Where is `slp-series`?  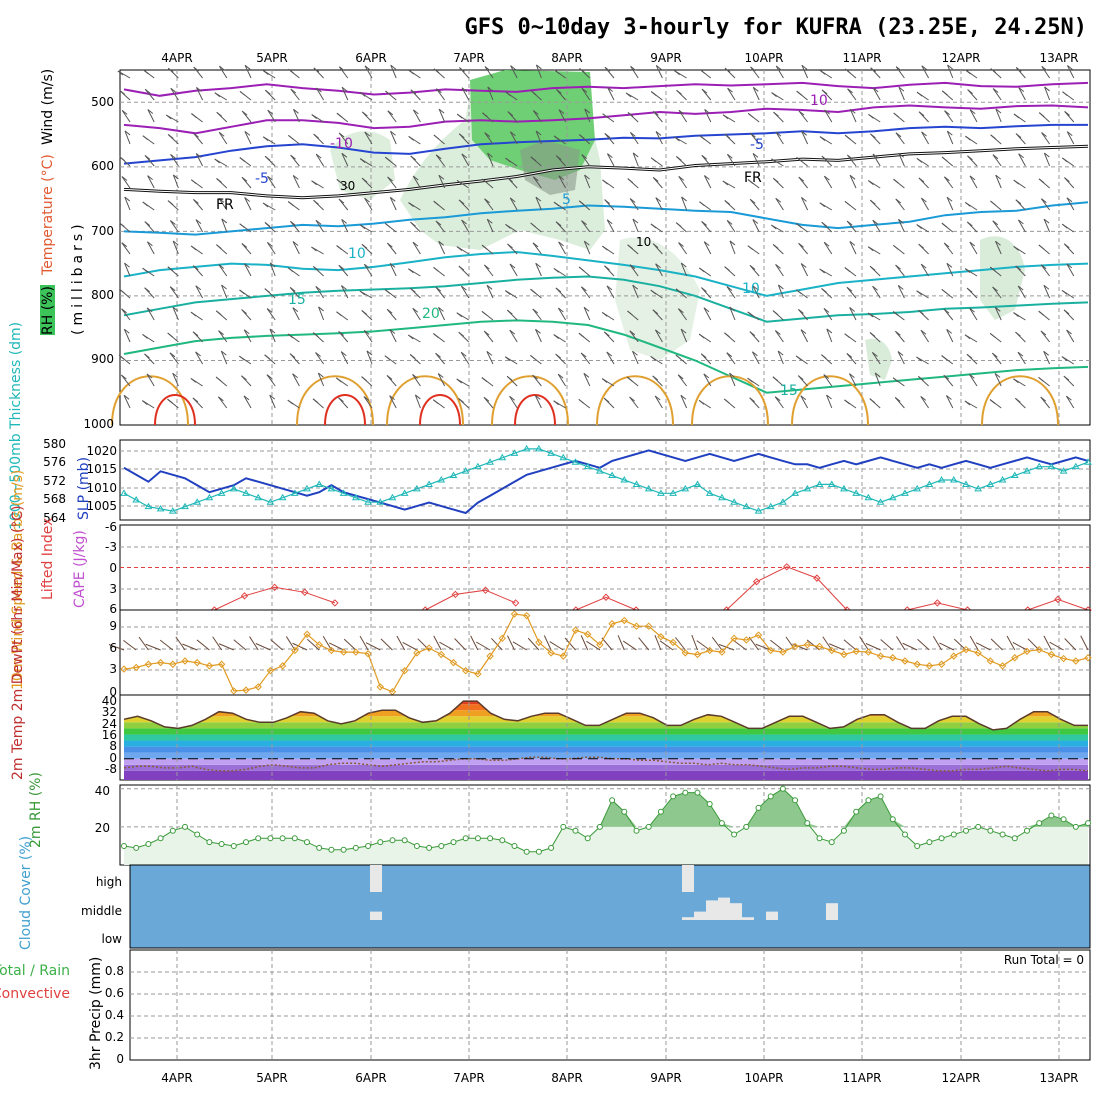 slp-series is located at coordinates (606, 479).